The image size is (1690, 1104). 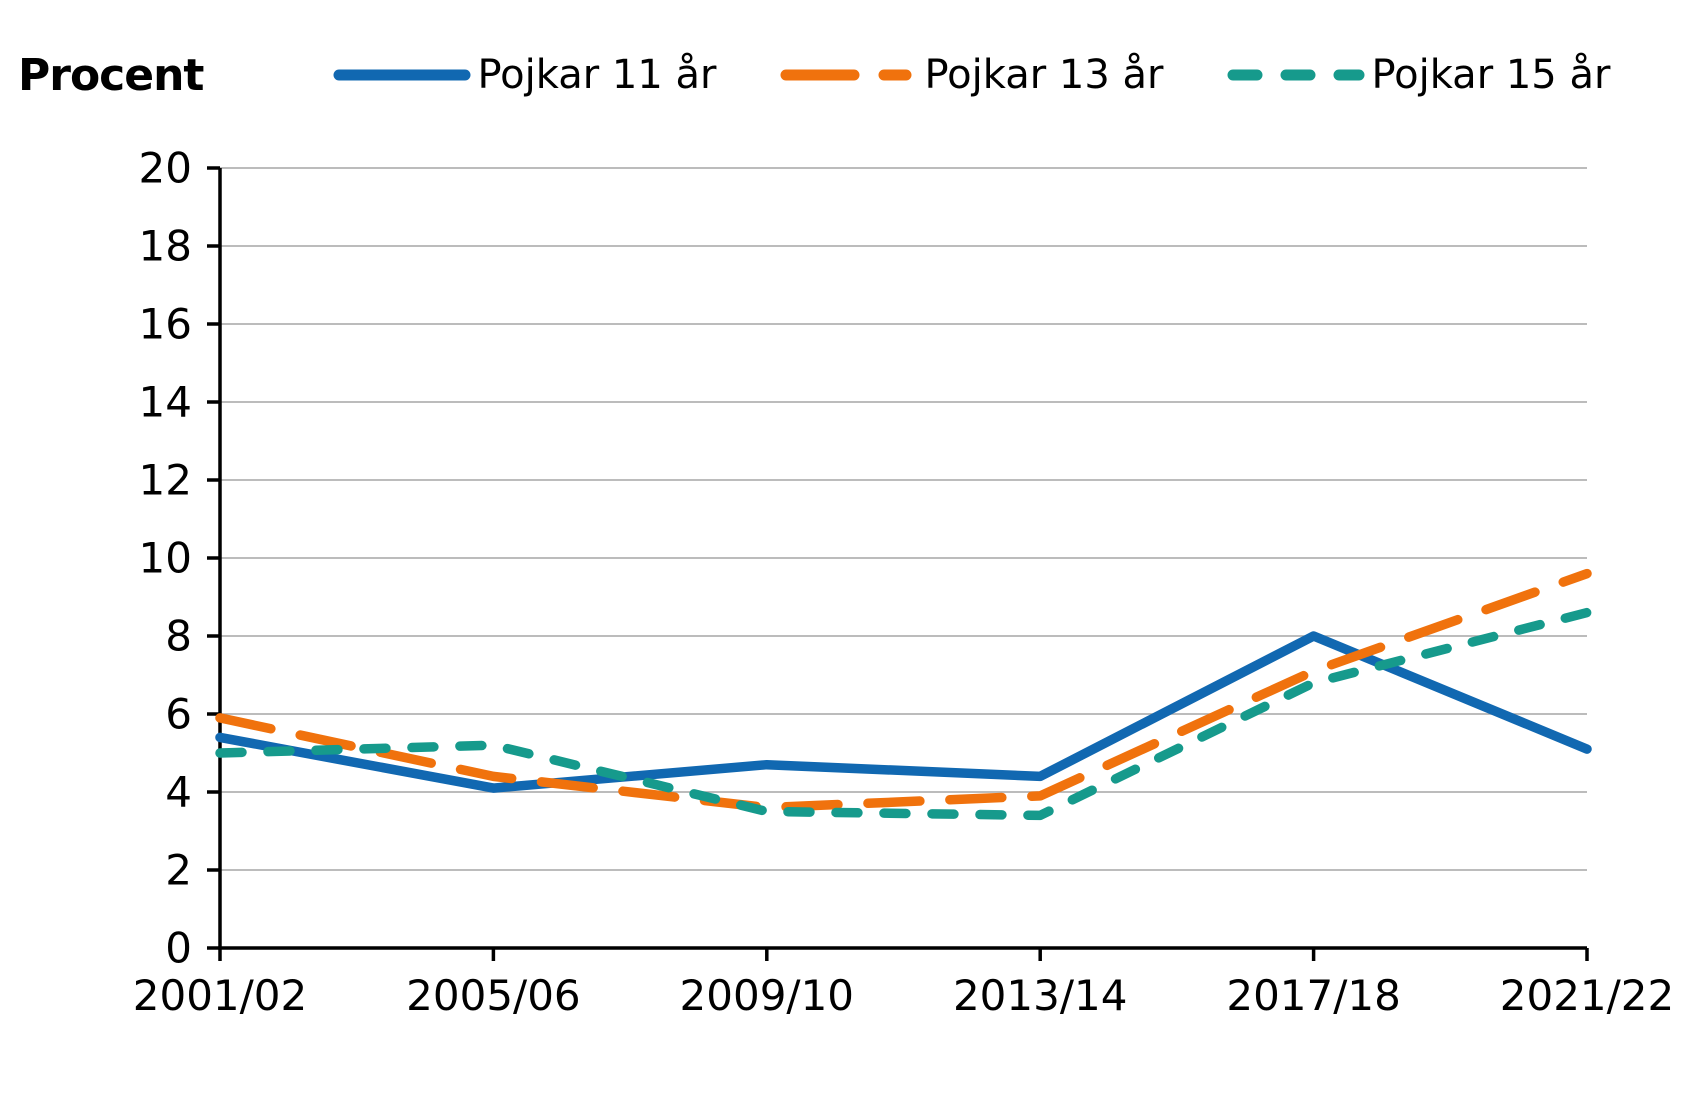 What do you see at coordinates (493, 995) in the screenshot?
I see `x-tick-label: 2005/06` at bounding box center [493, 995].